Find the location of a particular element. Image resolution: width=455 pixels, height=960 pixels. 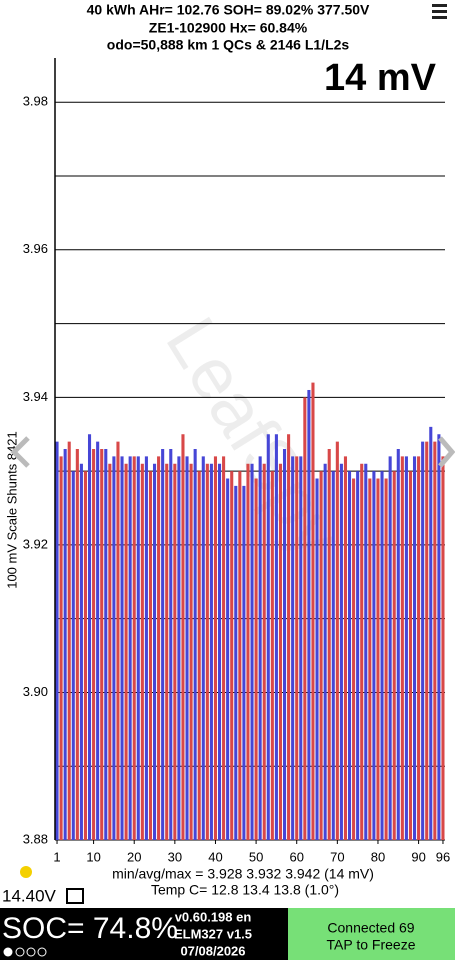

calendar-icon is located at coordinates (75, 896).